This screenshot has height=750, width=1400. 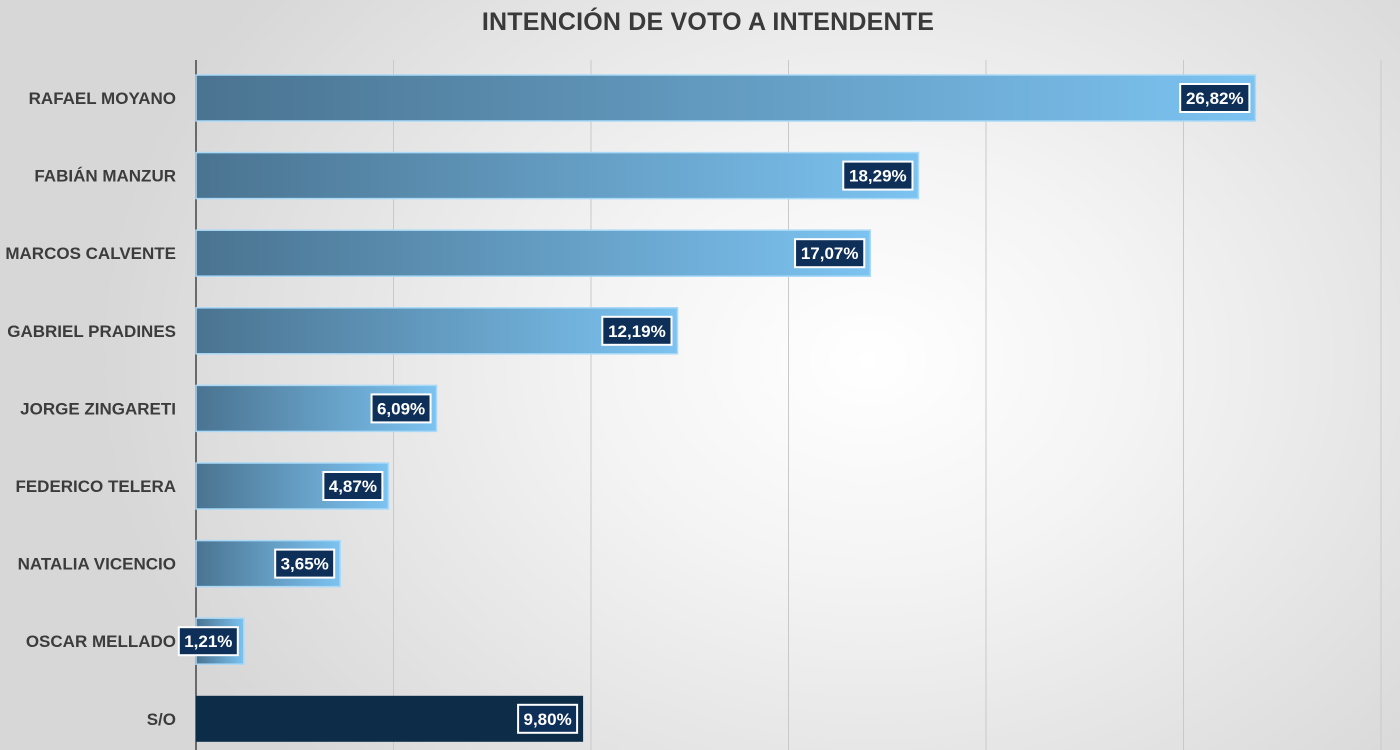 I want to click on category-label: FABIÁN MANZUR, so click(x=105, y=176).